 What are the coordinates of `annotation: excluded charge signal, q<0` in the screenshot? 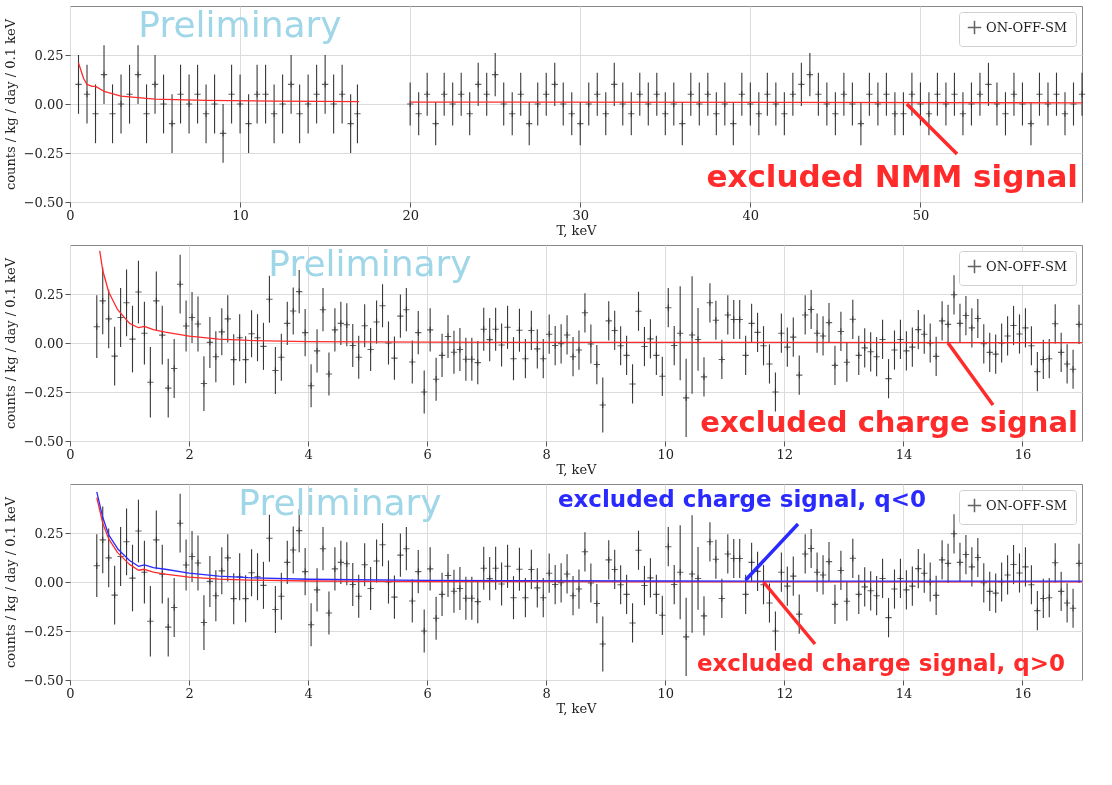 It's located at (741, 499).